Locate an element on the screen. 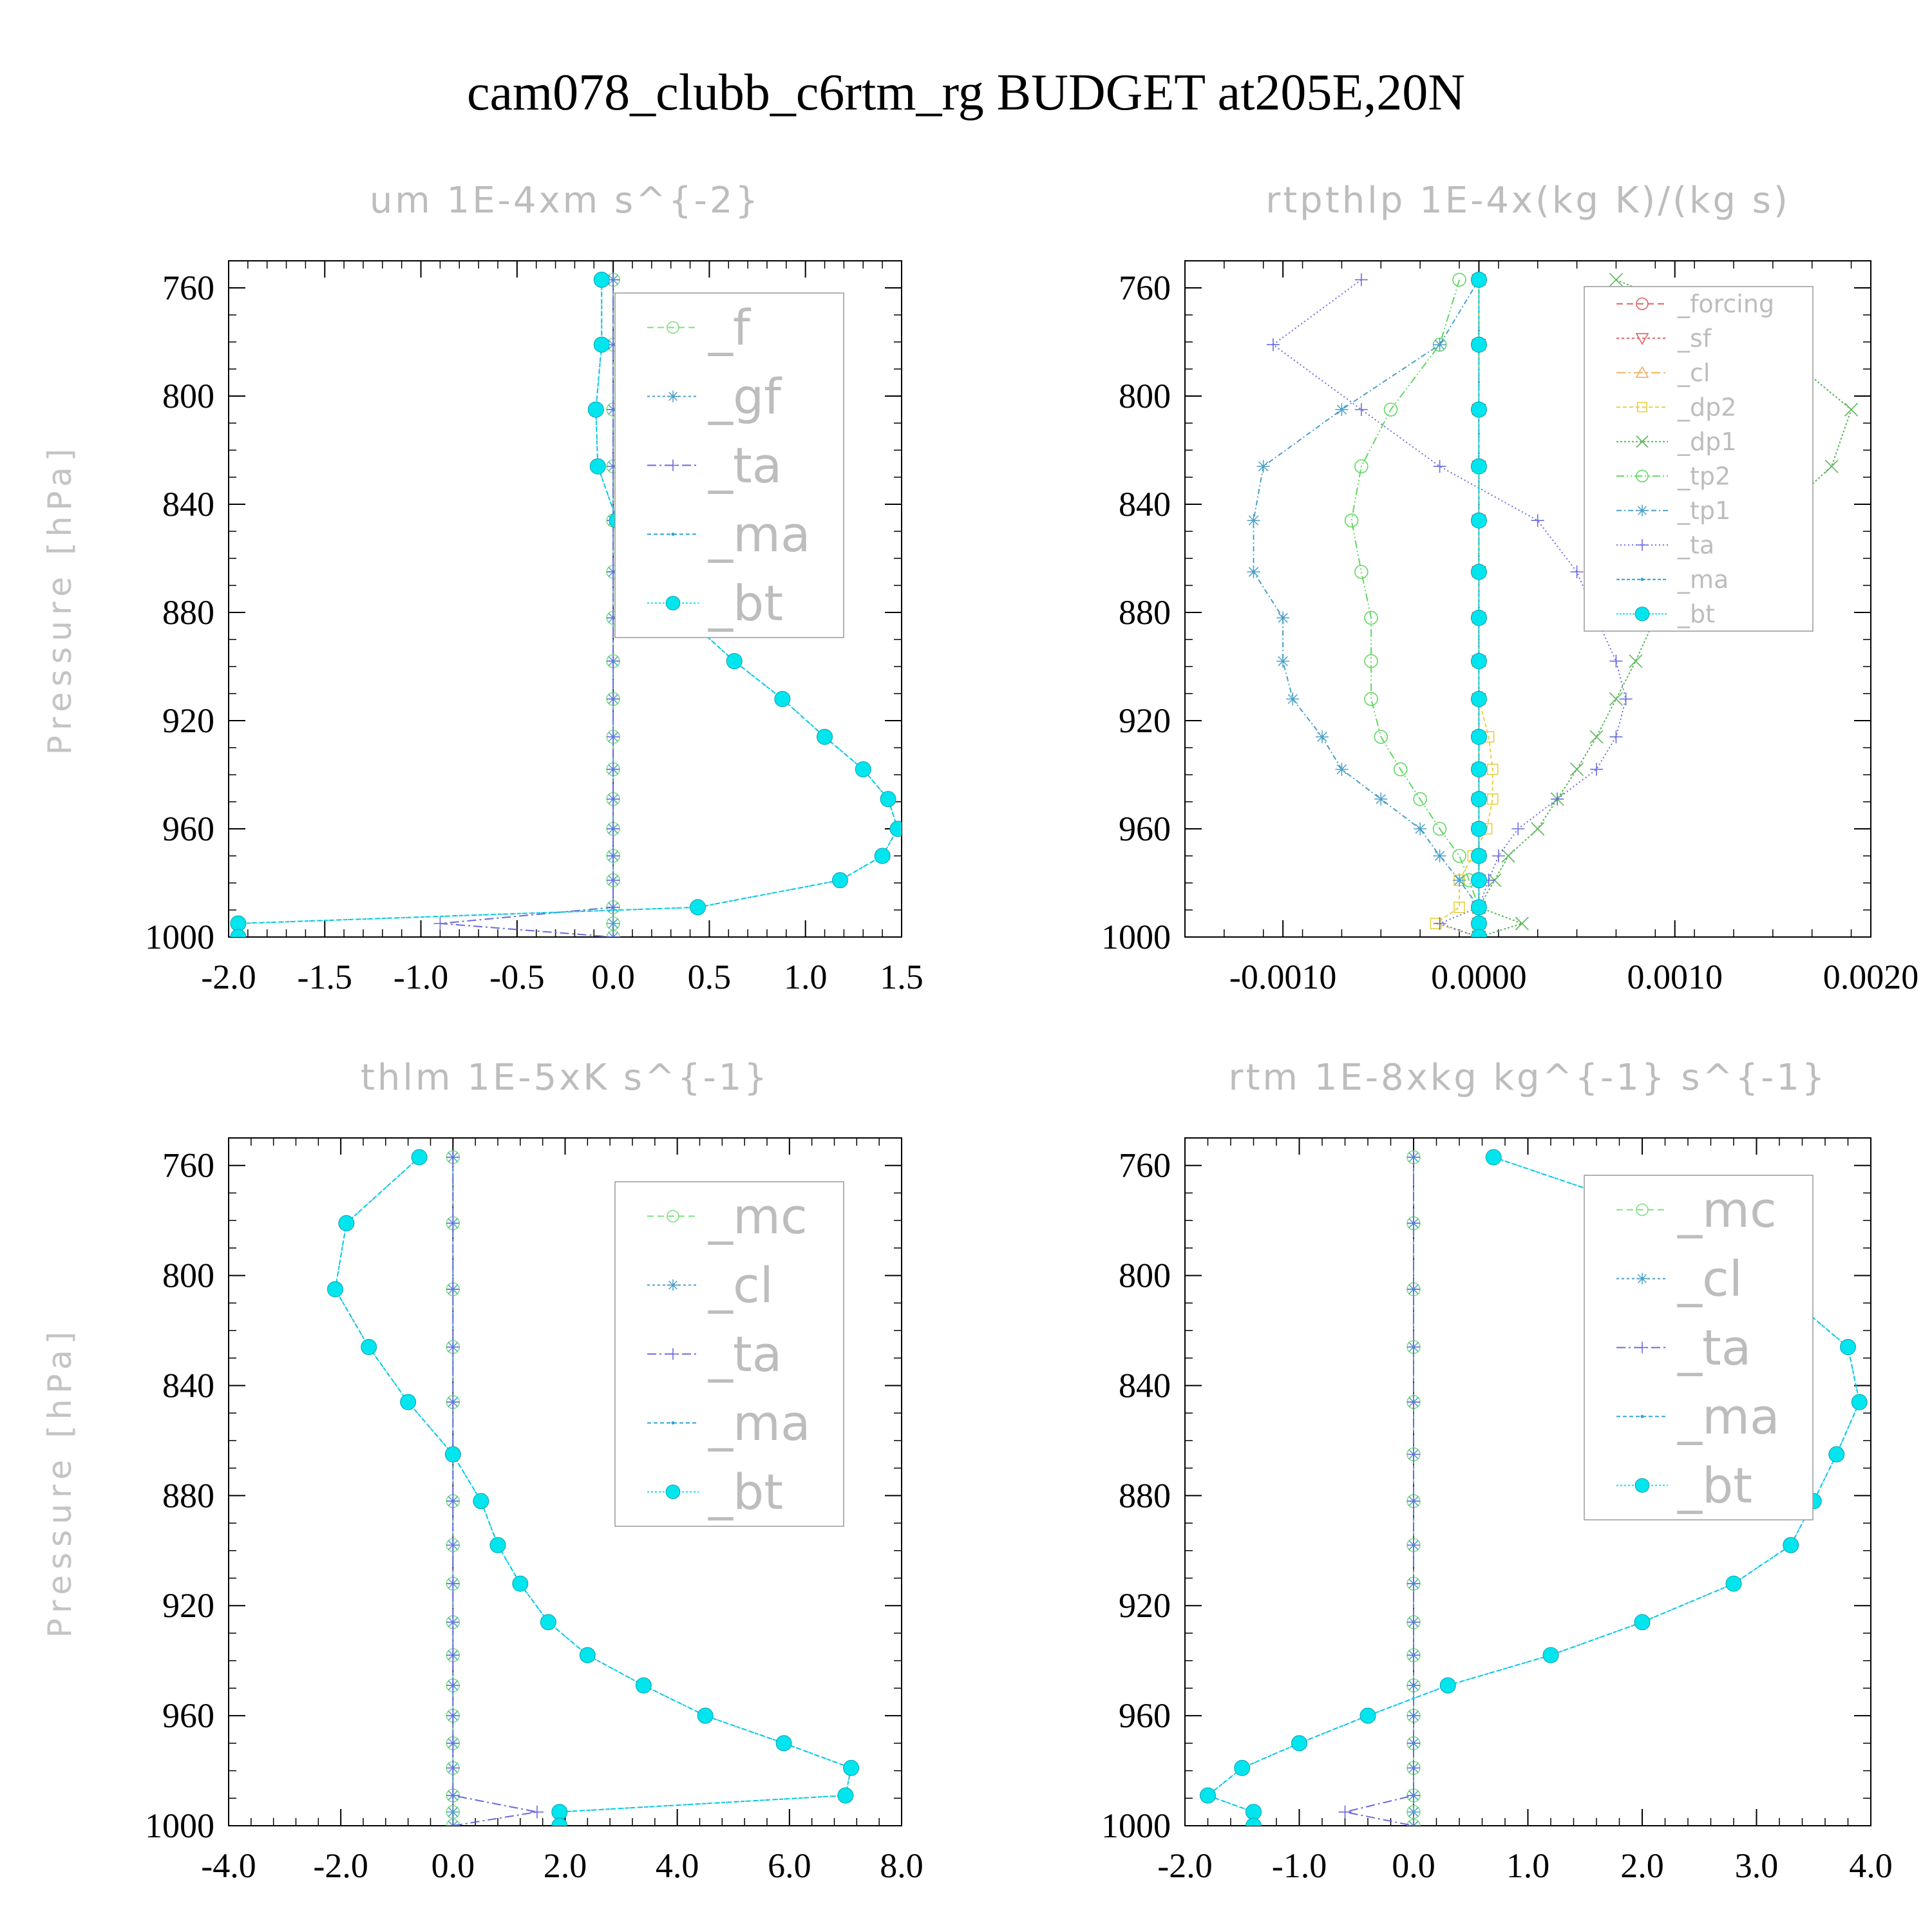 Image resolution: width=1932 pixels, height=1932 pixels. figure-title: cam078_clubb_c6rtm_rg BUDGET at205E,20N is located at coordinates (966, 92).